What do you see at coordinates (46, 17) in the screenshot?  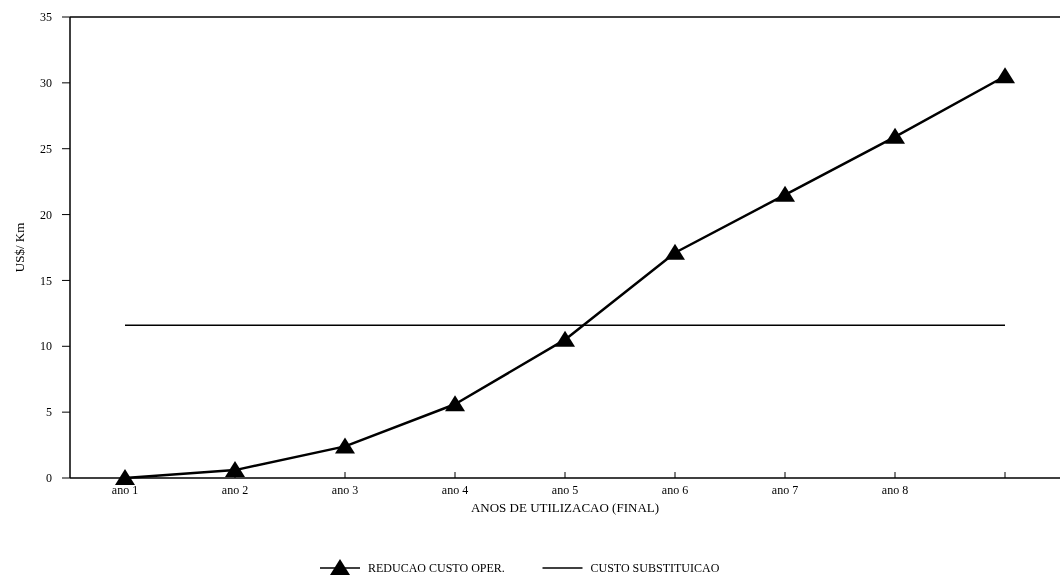 I see `y-tick-label: 35` at bounding box center [46, 17].